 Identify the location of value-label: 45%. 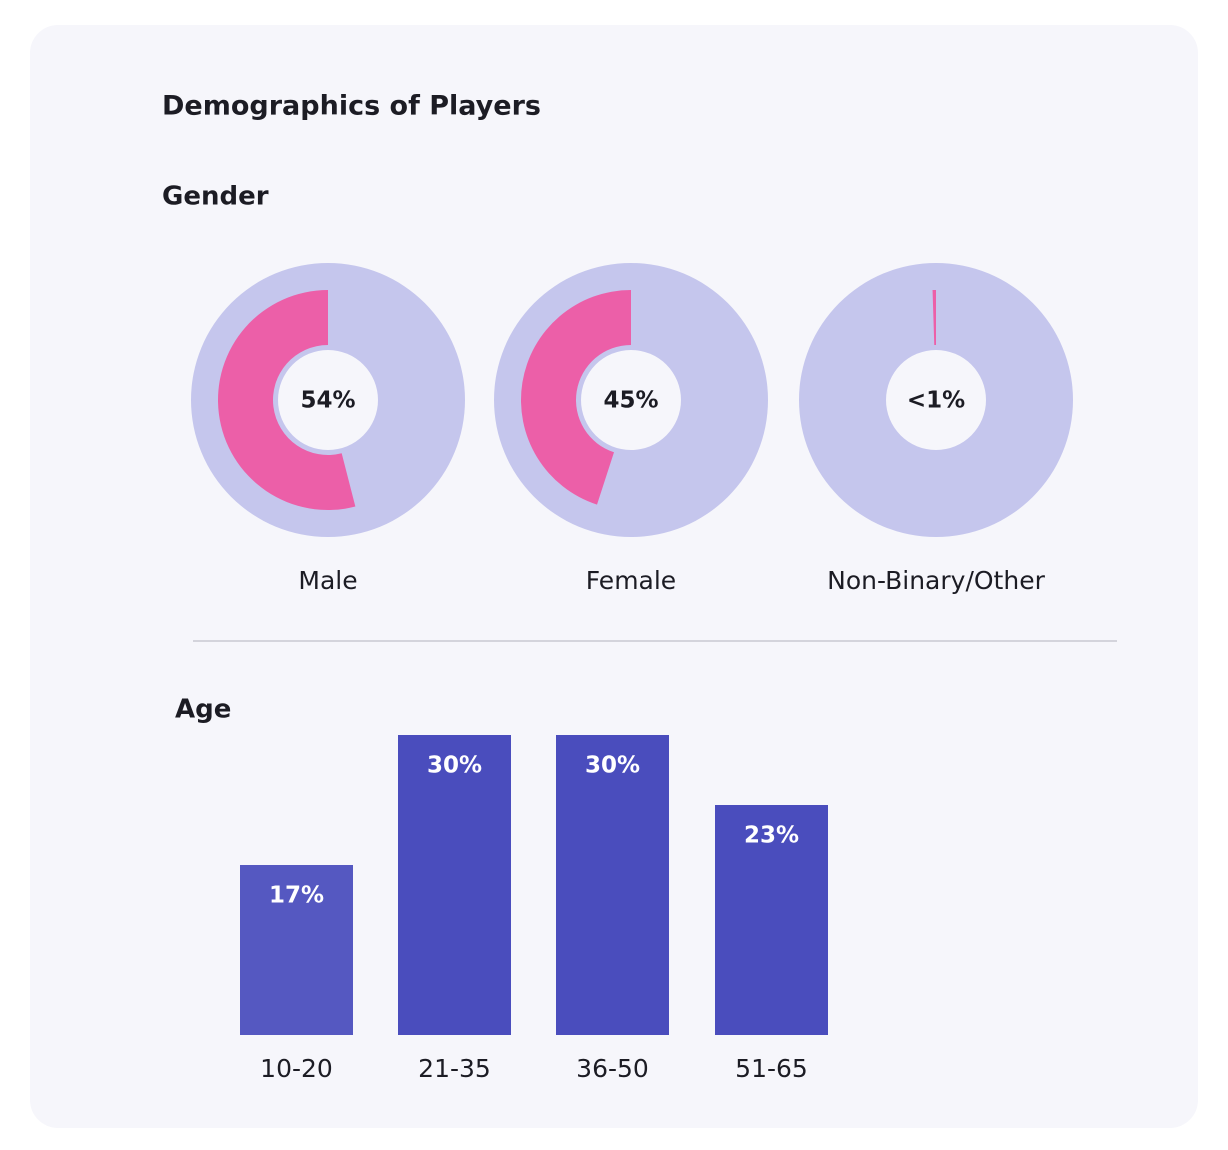
(630, 401).